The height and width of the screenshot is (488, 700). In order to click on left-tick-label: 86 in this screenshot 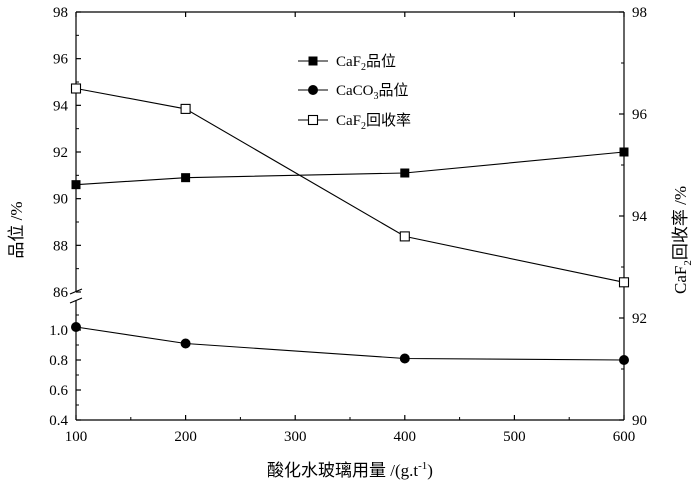, I will do `click(61, 293)`.